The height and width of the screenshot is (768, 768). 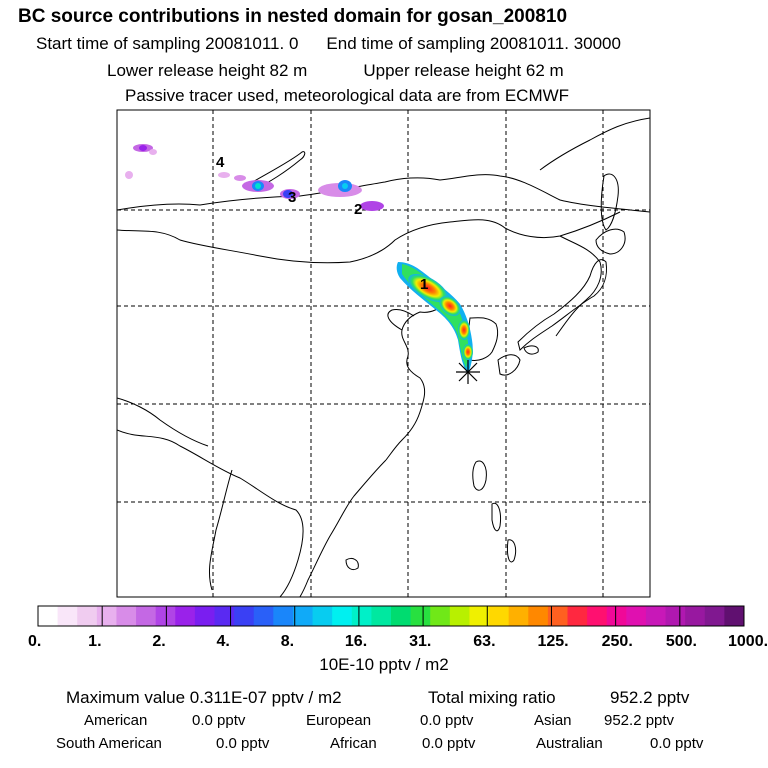 What do you see at coordinates (158, 641) in the screenshot?
I see `colorbar-tick-label: 2.` at bounding box center [158, 641].